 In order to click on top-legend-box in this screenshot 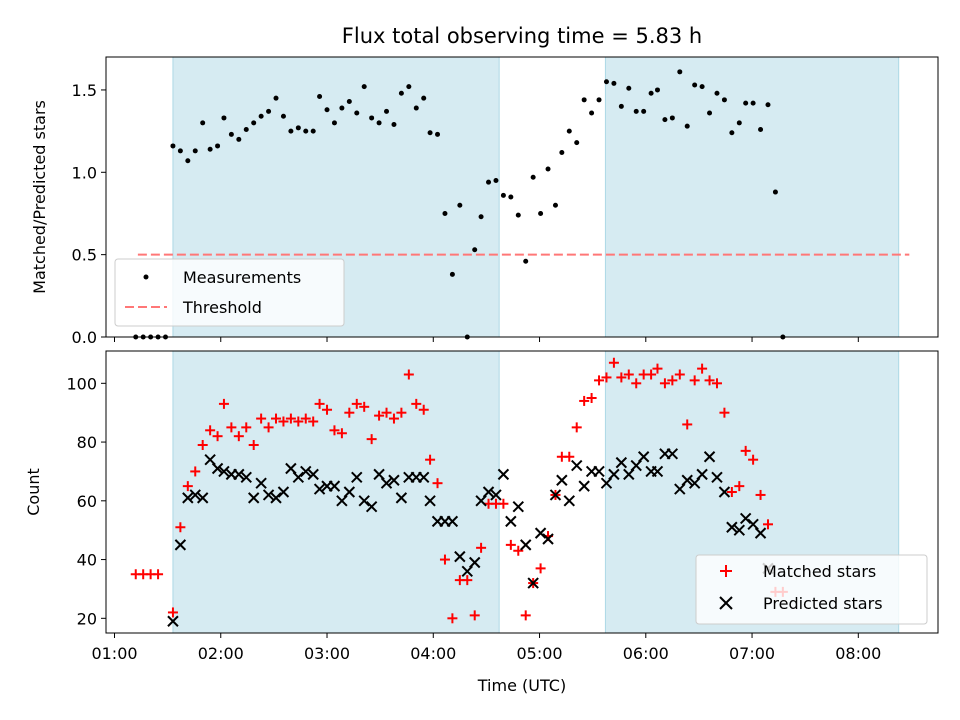, I will do `click(229, 292)`.